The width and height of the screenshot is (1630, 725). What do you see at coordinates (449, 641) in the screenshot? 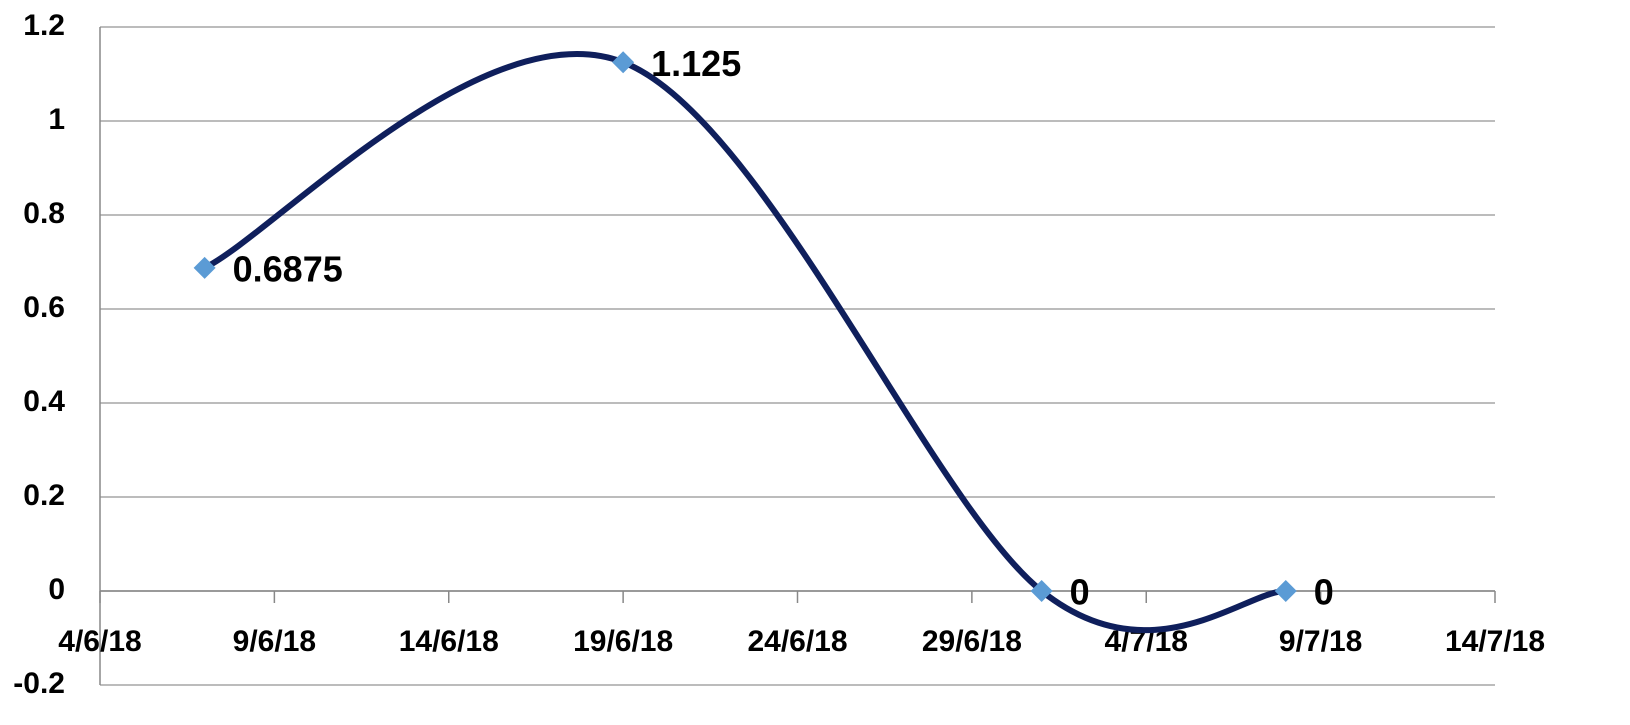
I see `x-tick-label: 14/6/18` at bounding box center [449, 641].